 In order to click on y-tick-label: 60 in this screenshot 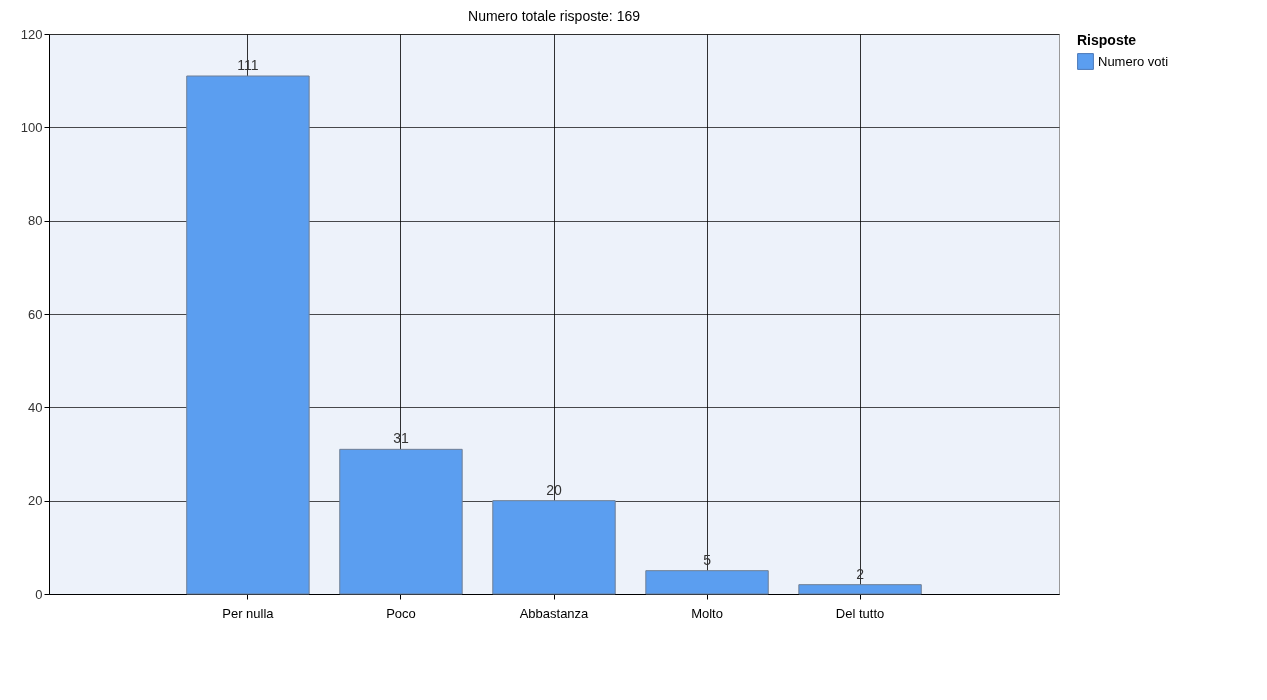, I will do `click(35, 314)`.